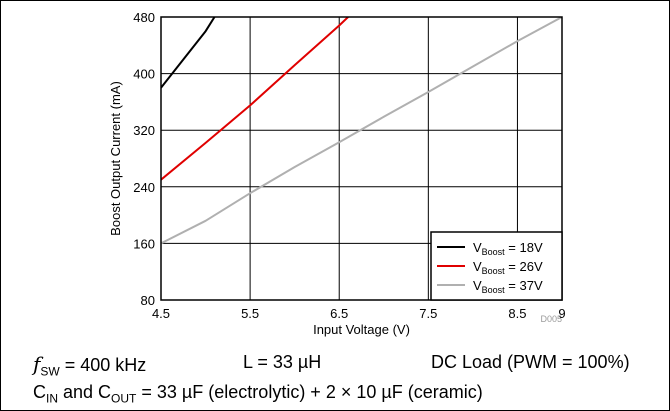  Describe the element at coordinates (508, 267) in the screenshot. I see `legend-entry: VBoost = 26V` at that location.